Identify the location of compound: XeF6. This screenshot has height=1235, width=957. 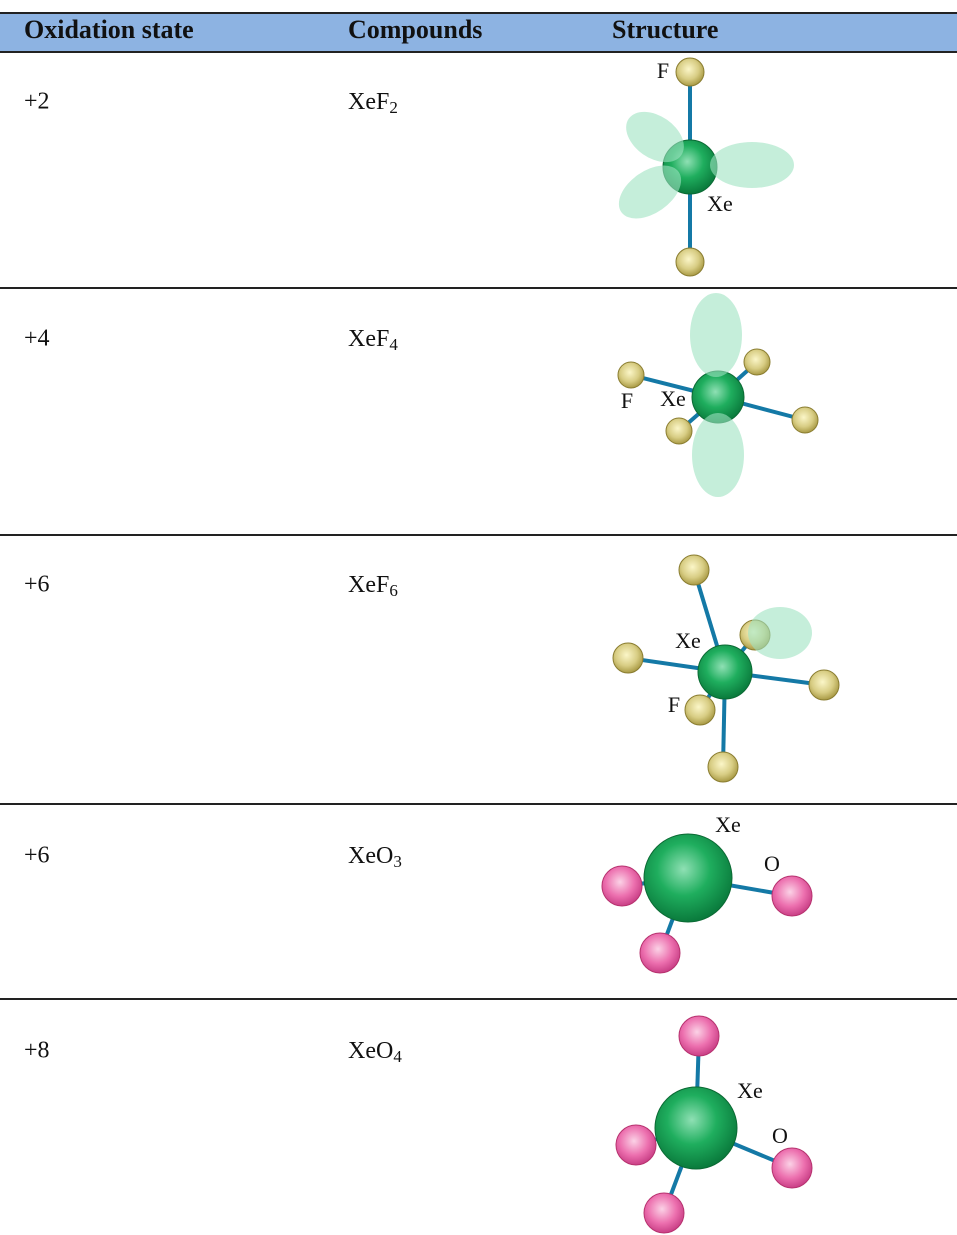
(373, 586).